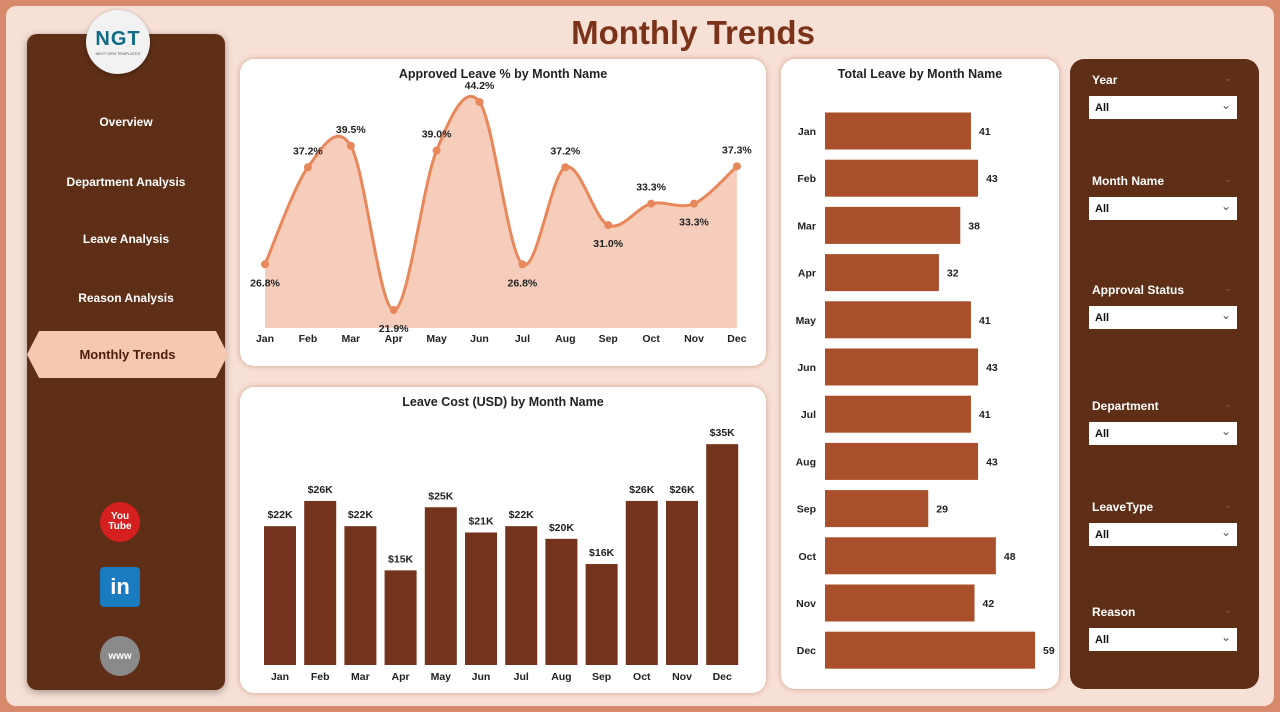 The image size is (1280, 712). I want to click on nav-leave-analysis: Leave Analysis, so click(126, 239).